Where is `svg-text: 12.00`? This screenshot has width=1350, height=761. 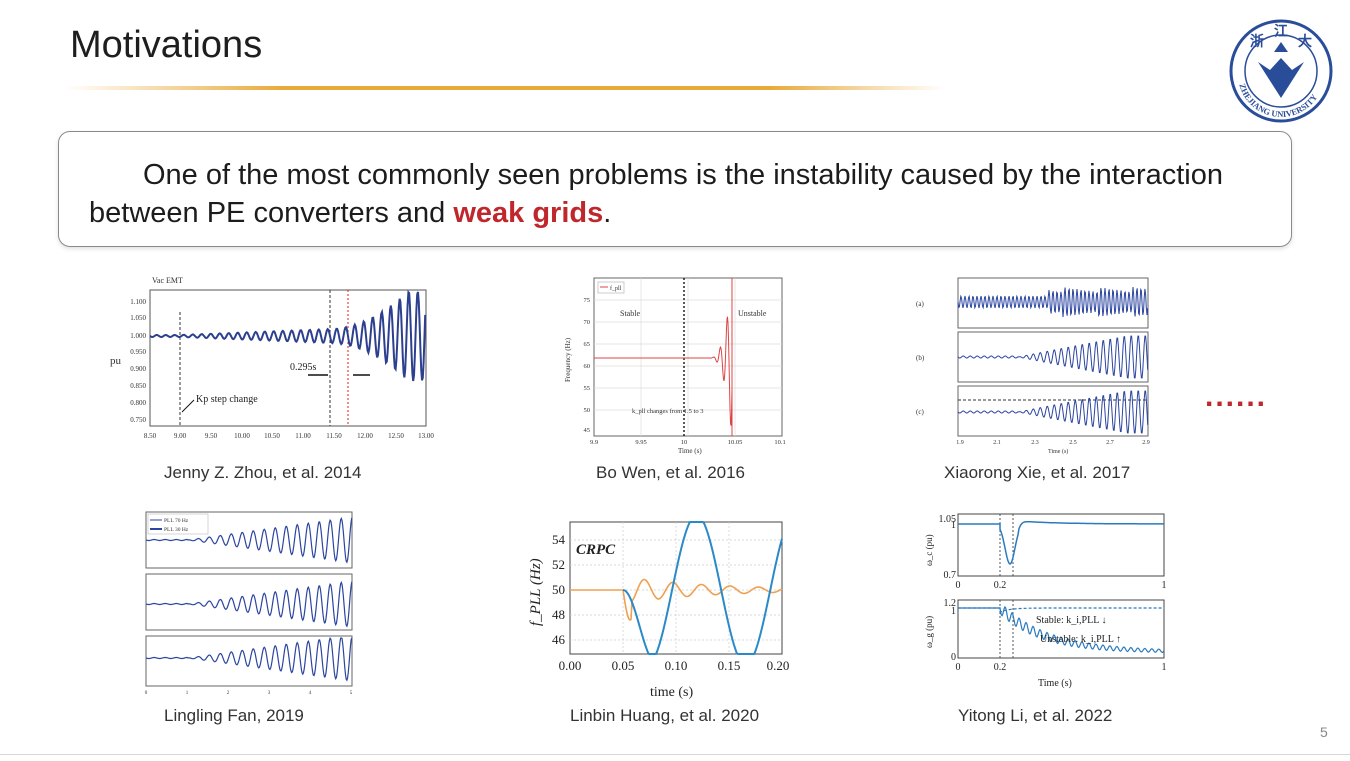 svg-text: 12.00 is located at coordinates (365, 436).